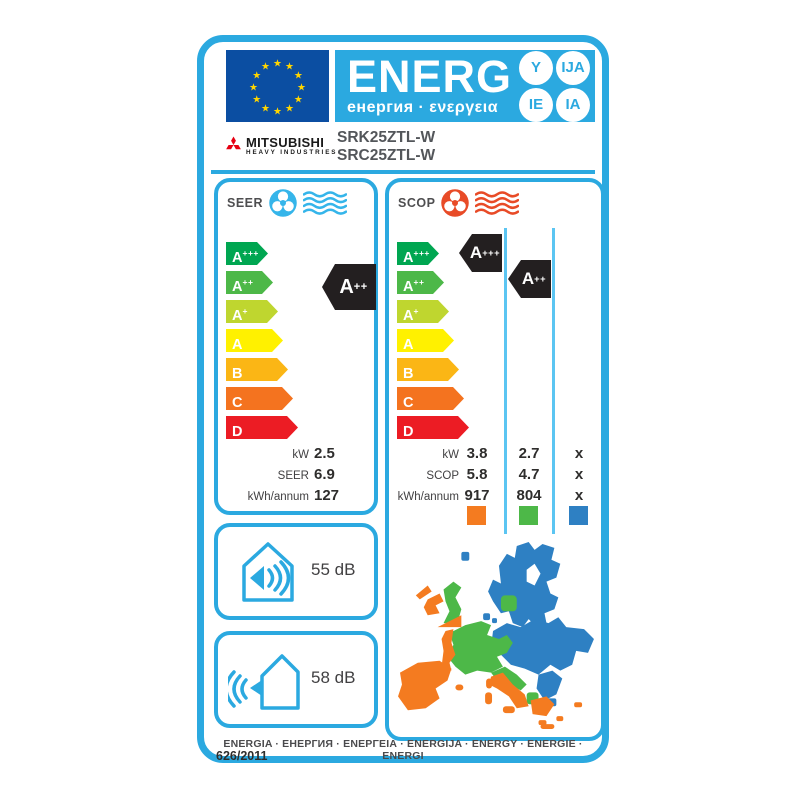 The image size is (800, 800). Describe the element at coordinates (529, 279) in the screenshot. I see `scop-rating-arrow-average: A ++` at that location.